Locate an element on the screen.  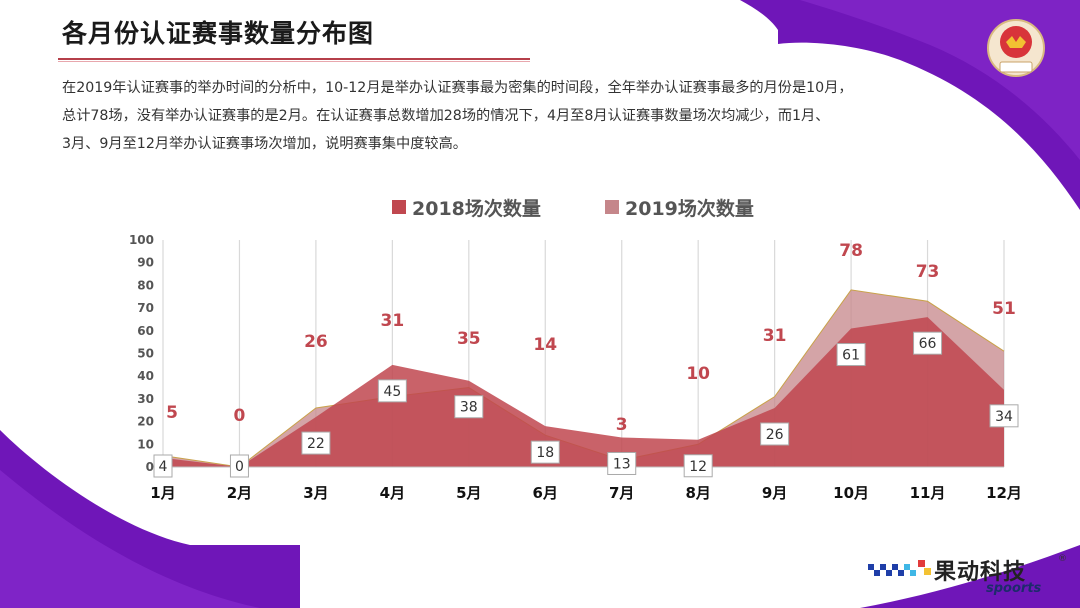
data-label-2018: 4 is located at coordinates (163, 467).